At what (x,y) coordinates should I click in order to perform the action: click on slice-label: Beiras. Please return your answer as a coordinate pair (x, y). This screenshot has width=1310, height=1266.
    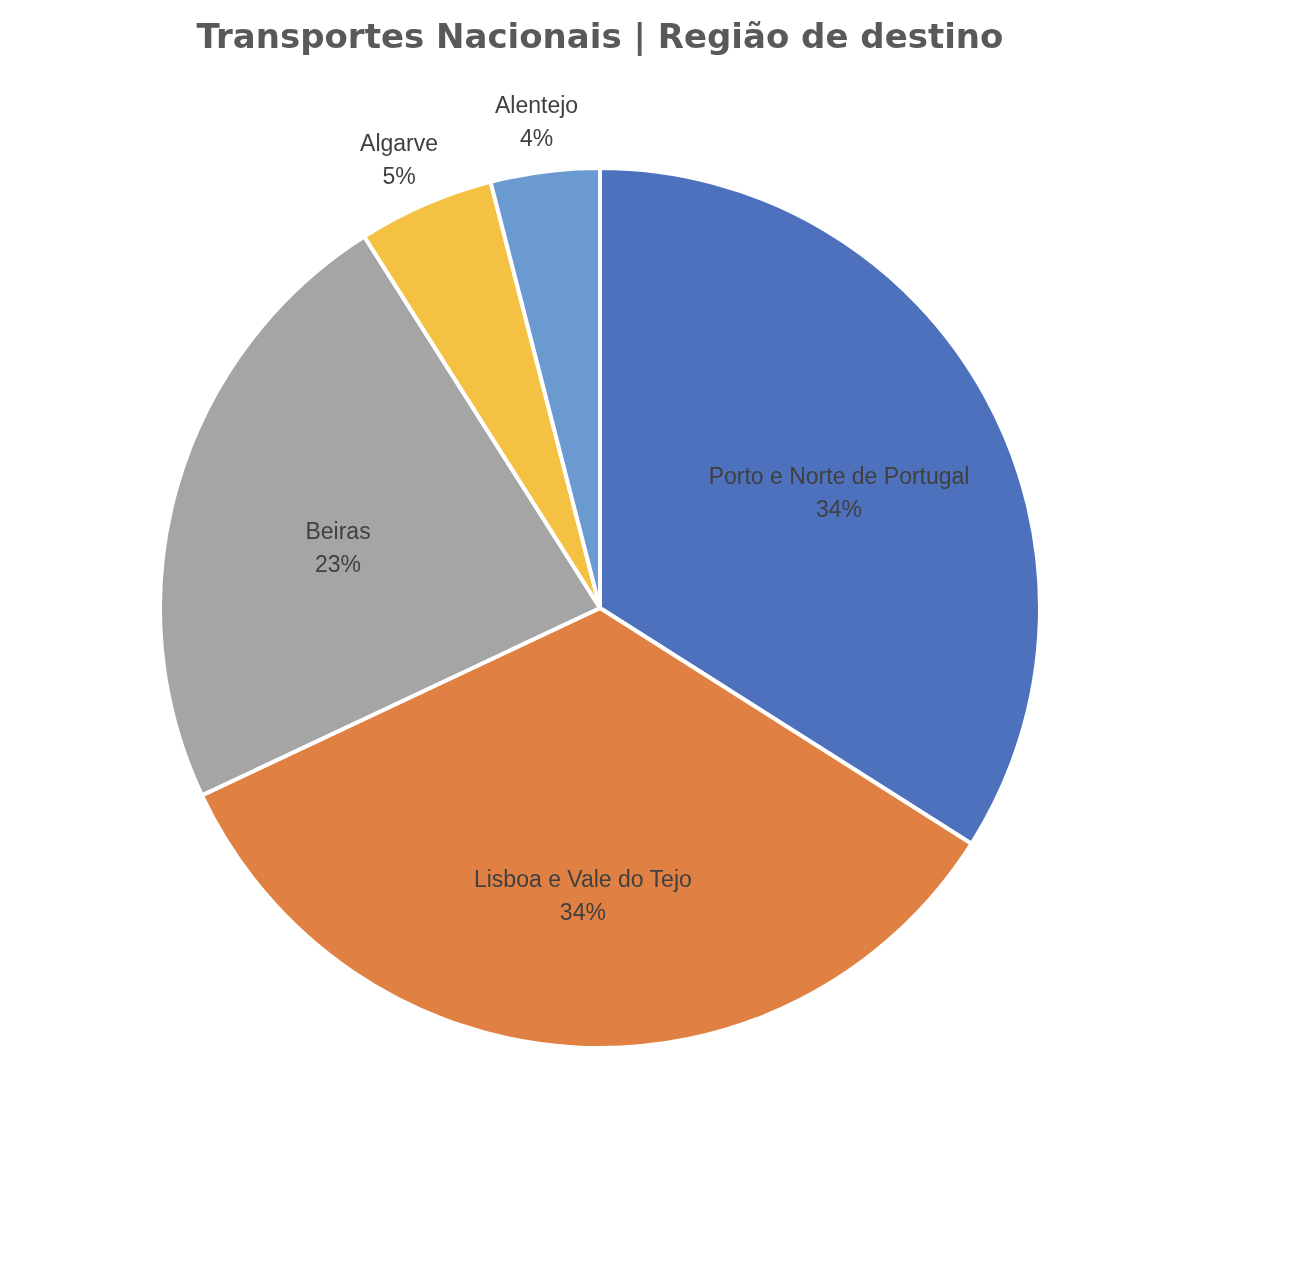
    Looking at the image, I should click on (338, 530).